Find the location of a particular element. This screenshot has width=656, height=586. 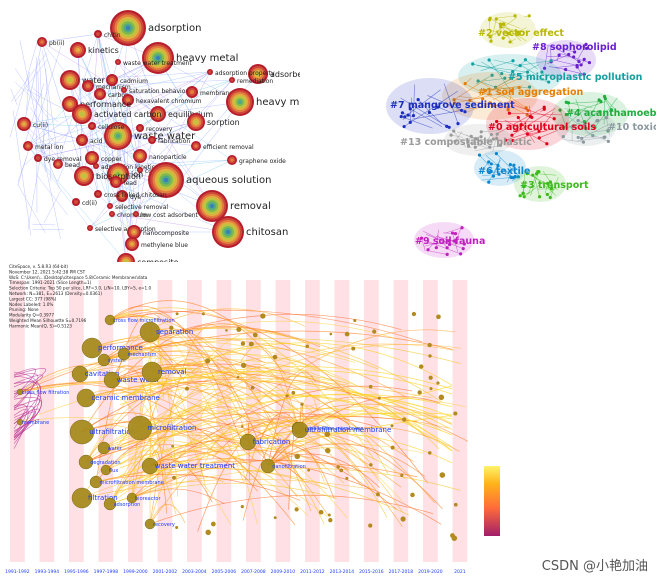

header-line: Modularity Q=0.3977 is located at coordinates (31, 315).